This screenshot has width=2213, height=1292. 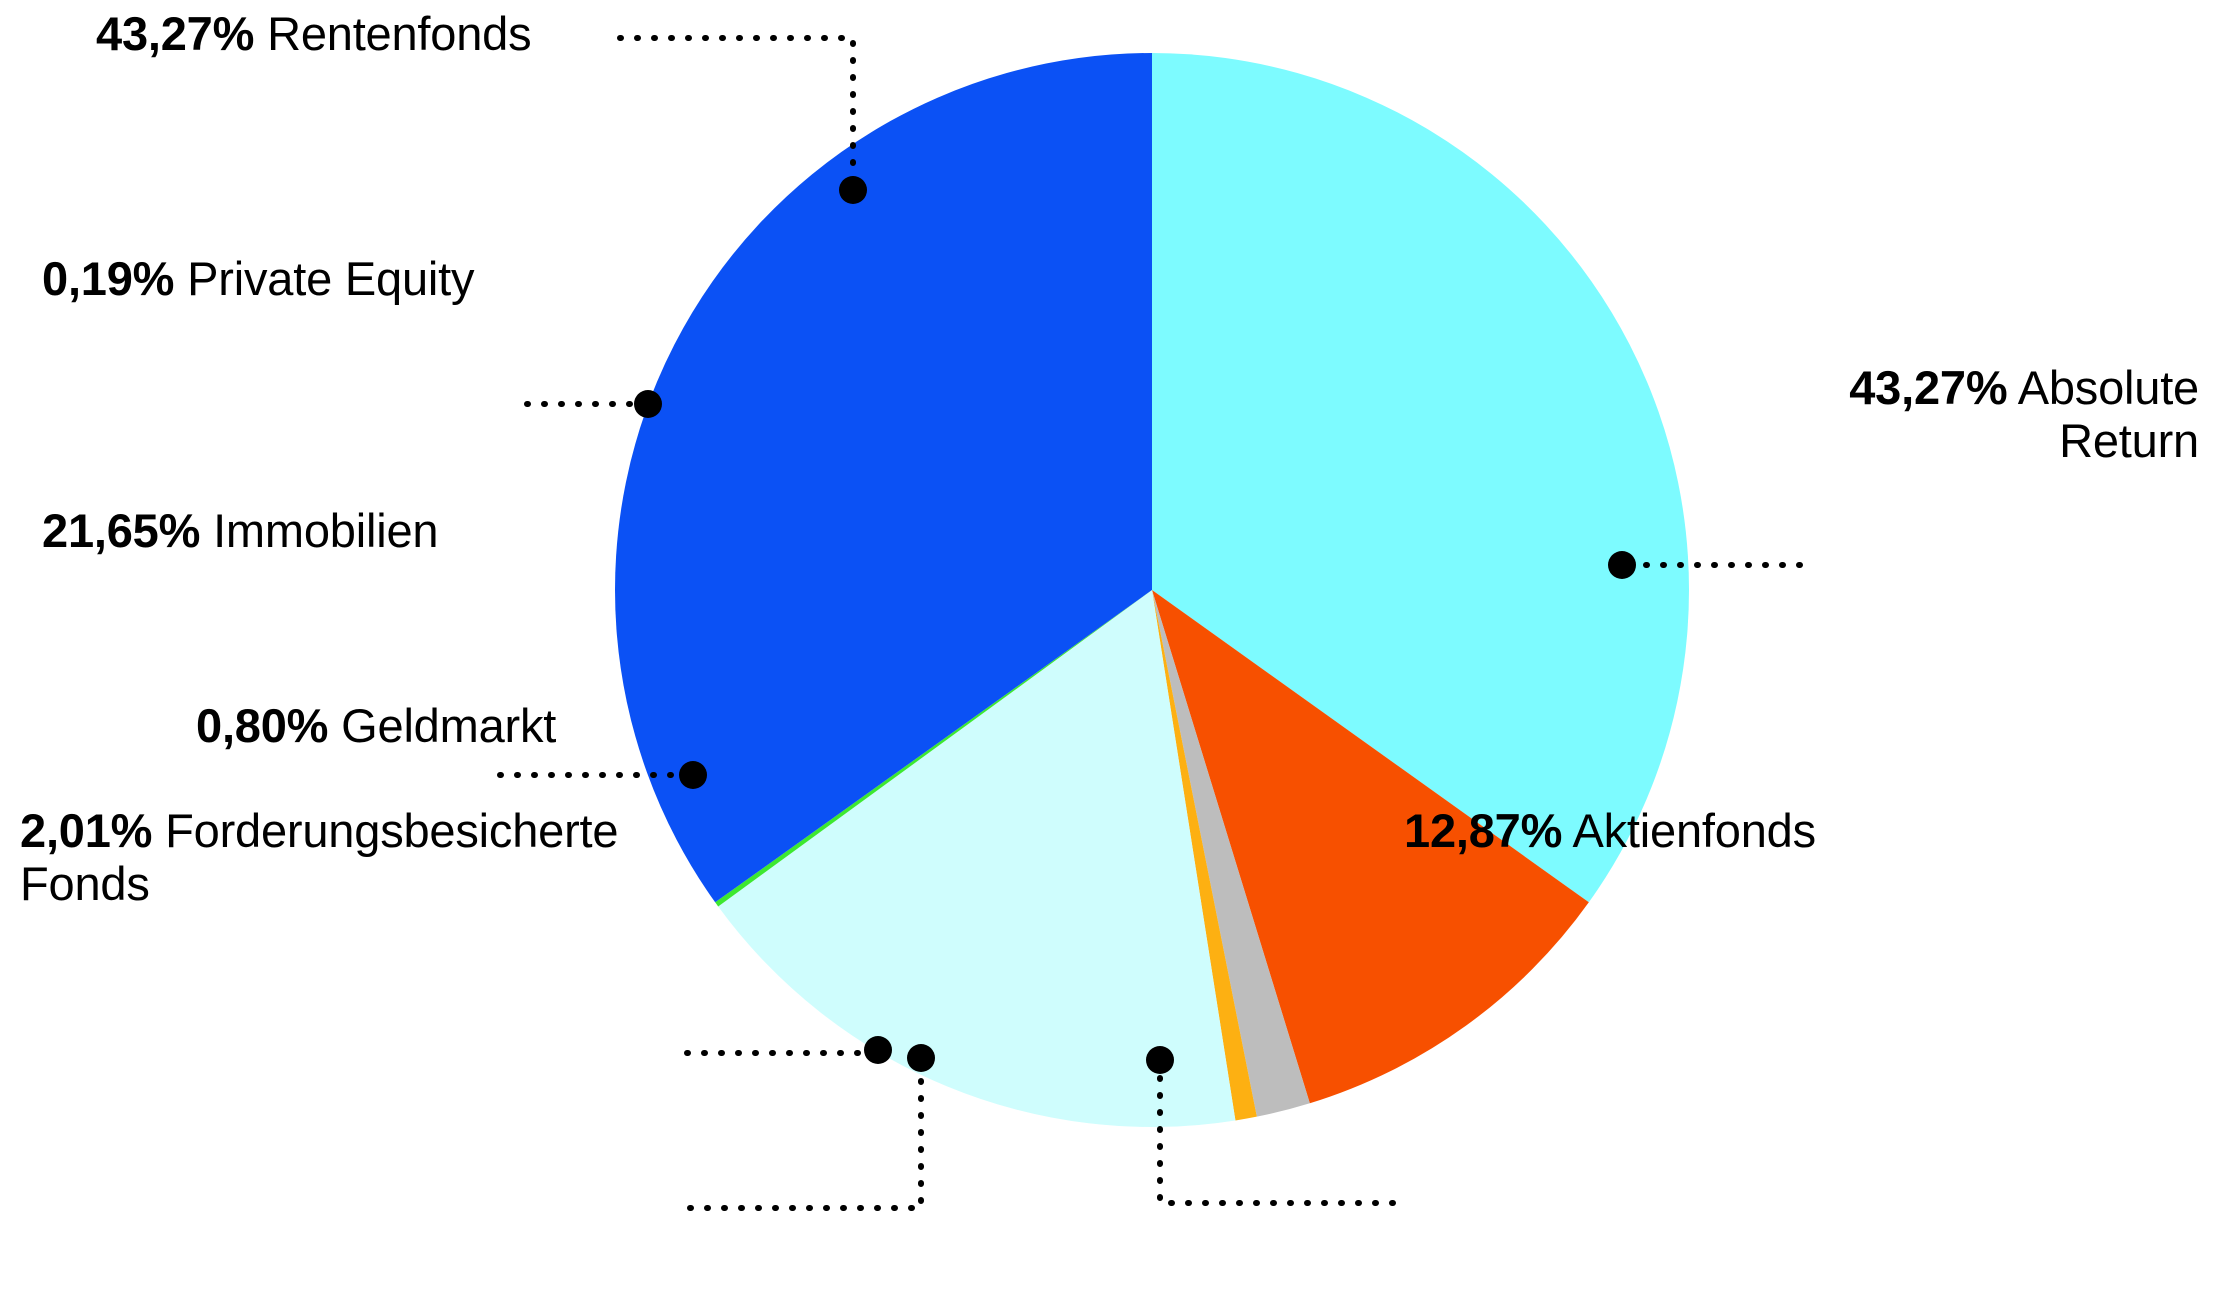 I want to click on slice-name-geldmarkt: Geldmarkt, so click(x=449, y=725).